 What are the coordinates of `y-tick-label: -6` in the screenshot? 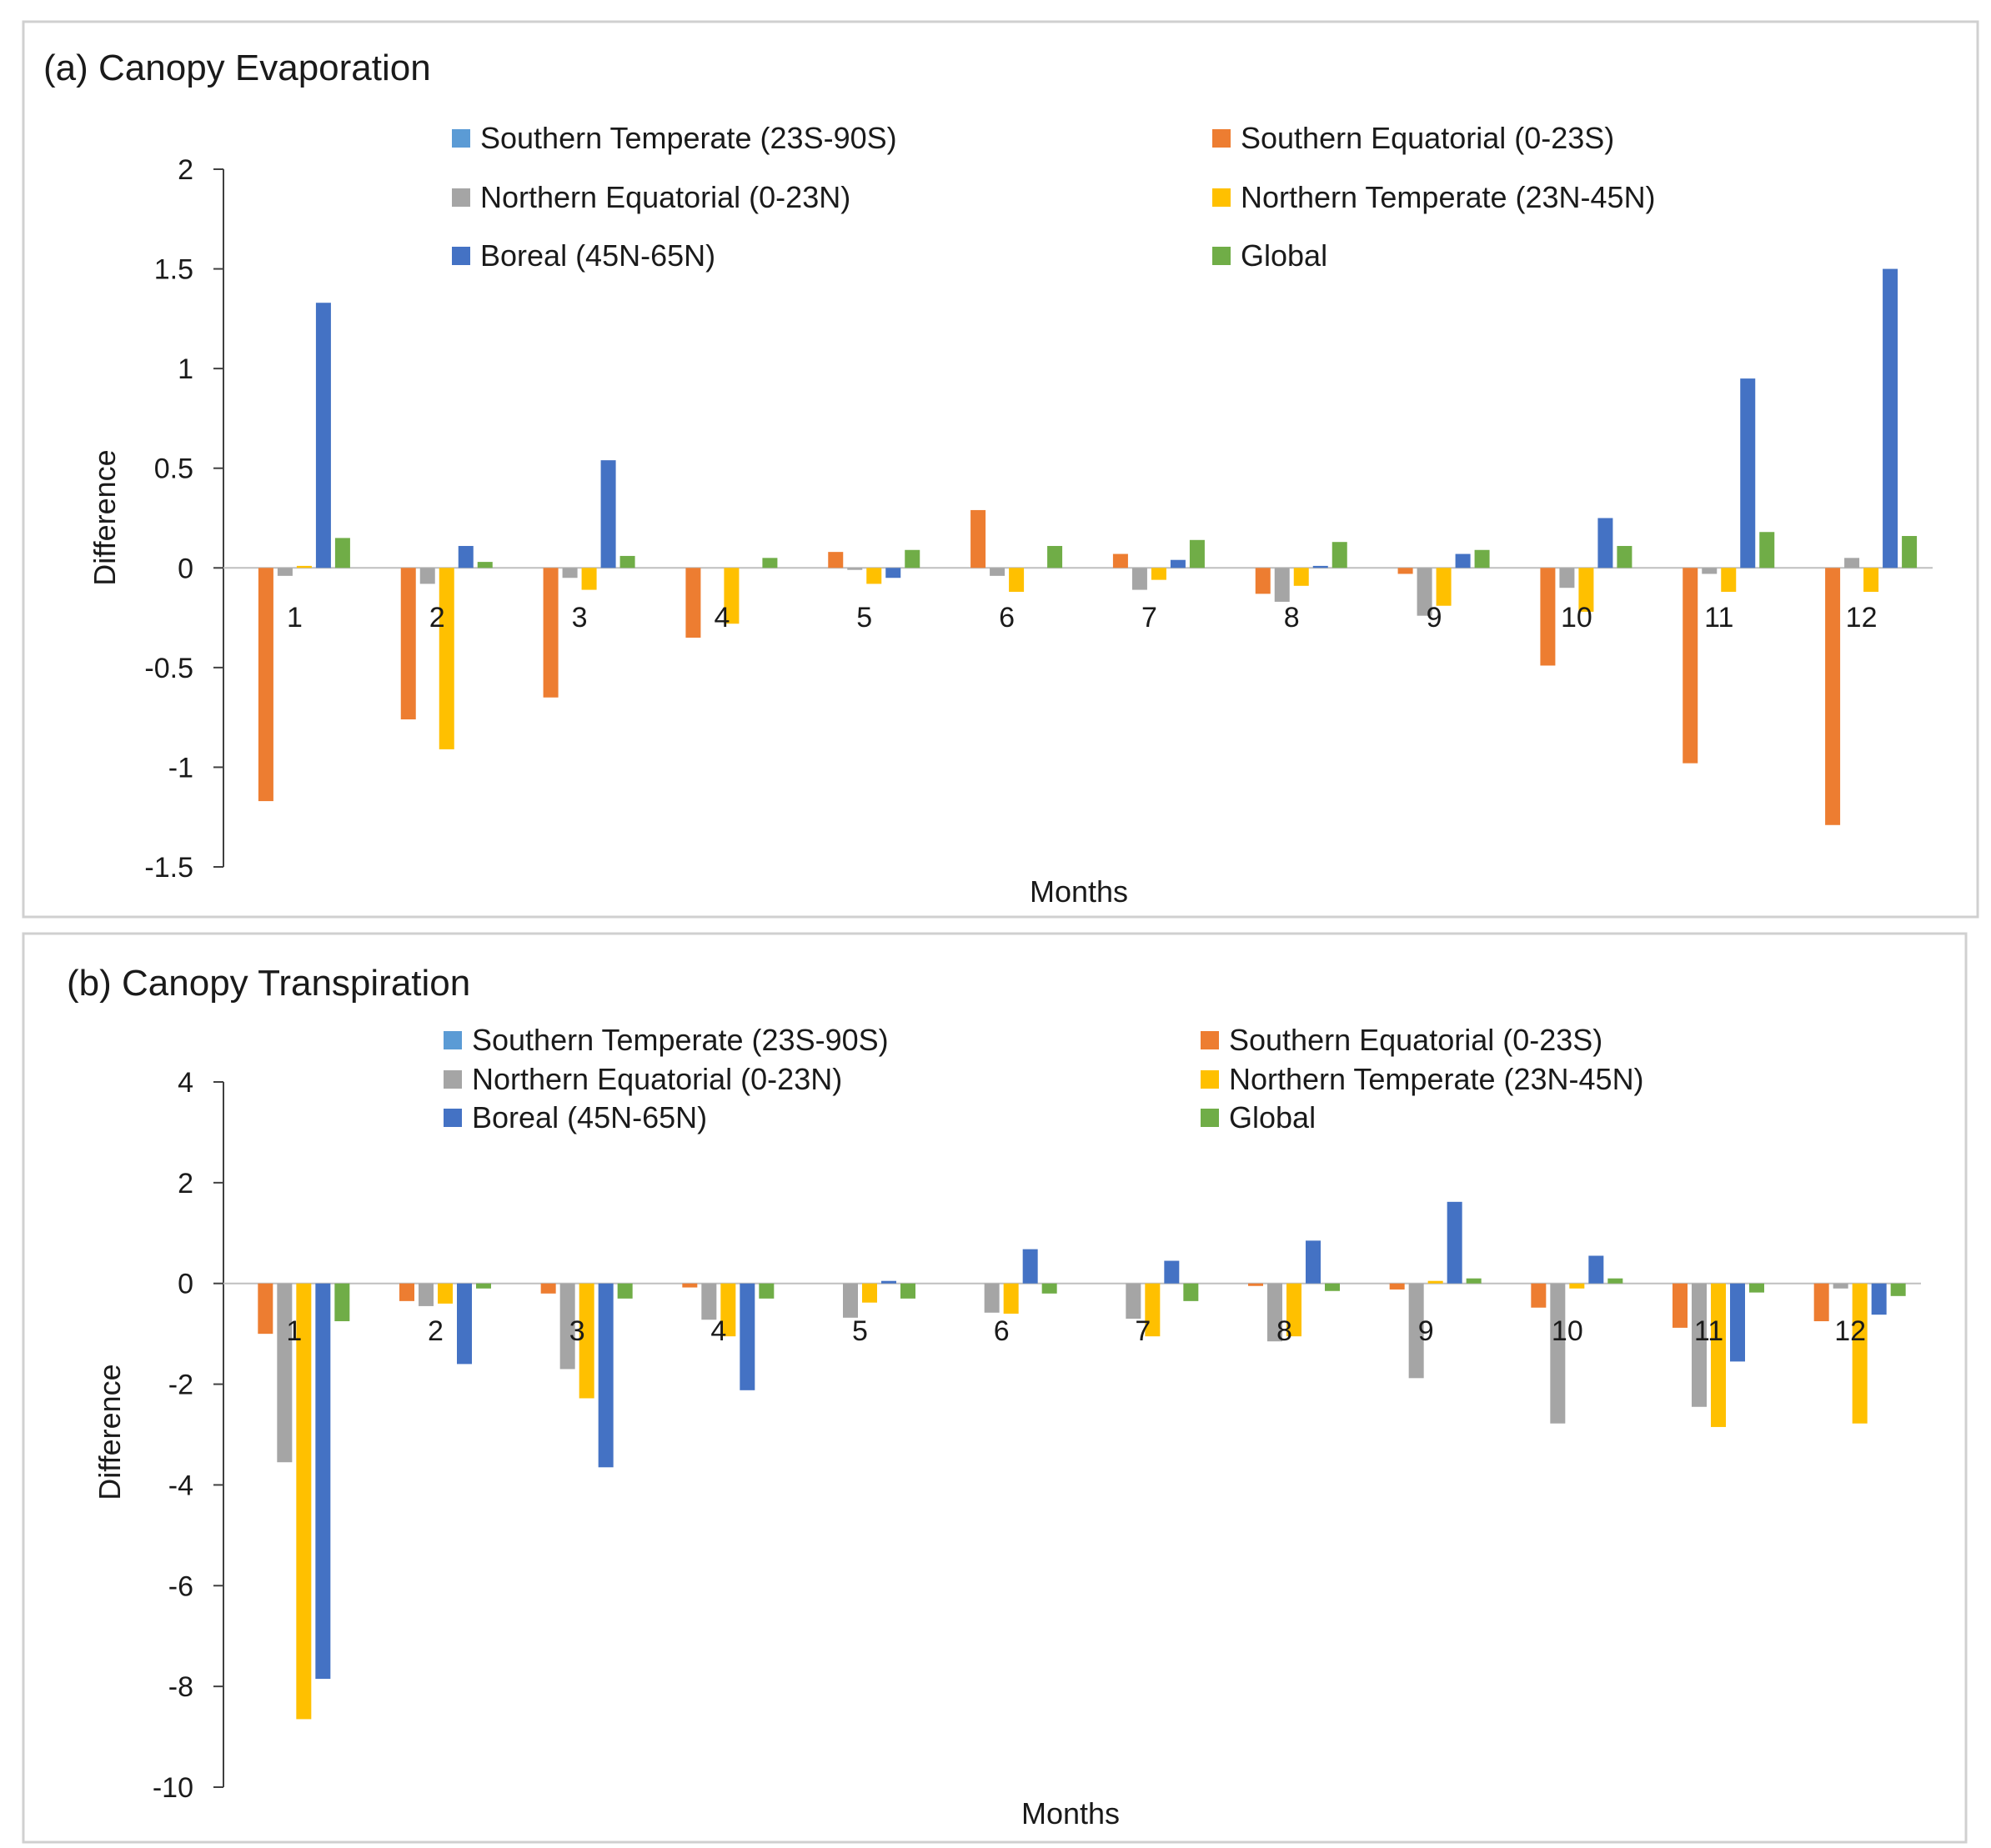 It's located at (180, 1586).